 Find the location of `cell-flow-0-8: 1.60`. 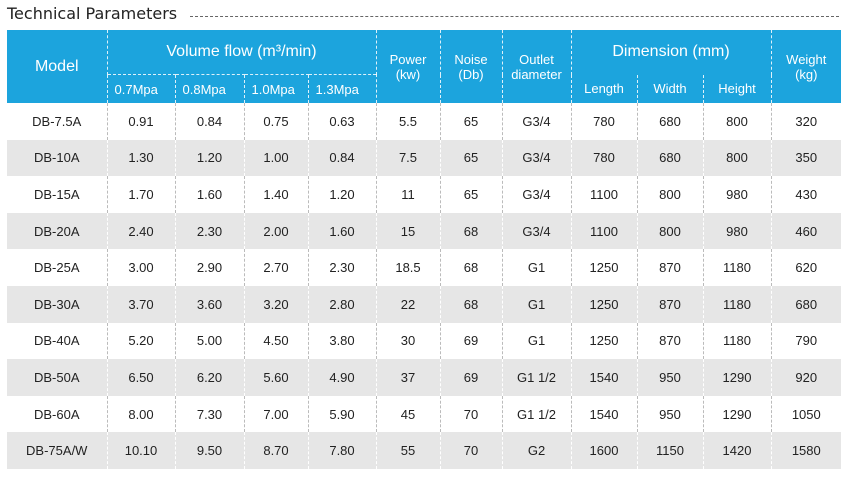

cell-flow-0-8: 1.60 is located at coordinates (209, 194).